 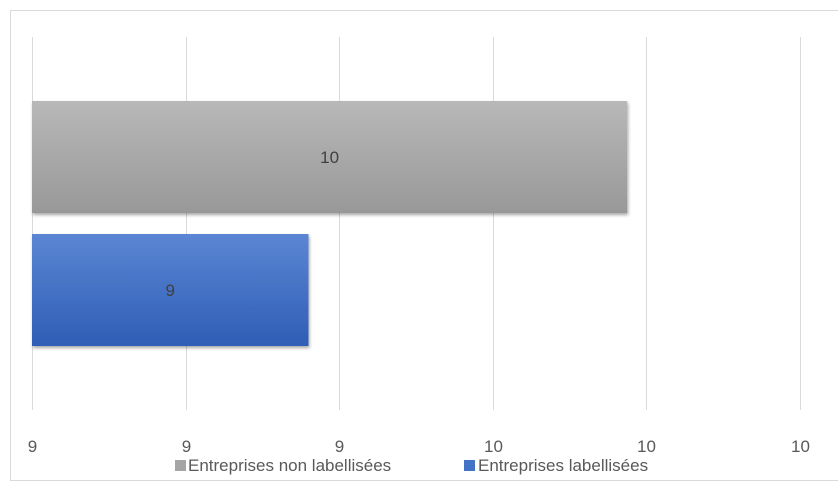 I want to click on legend-label: Entreprises labellisées, so click(x=563, y=465).